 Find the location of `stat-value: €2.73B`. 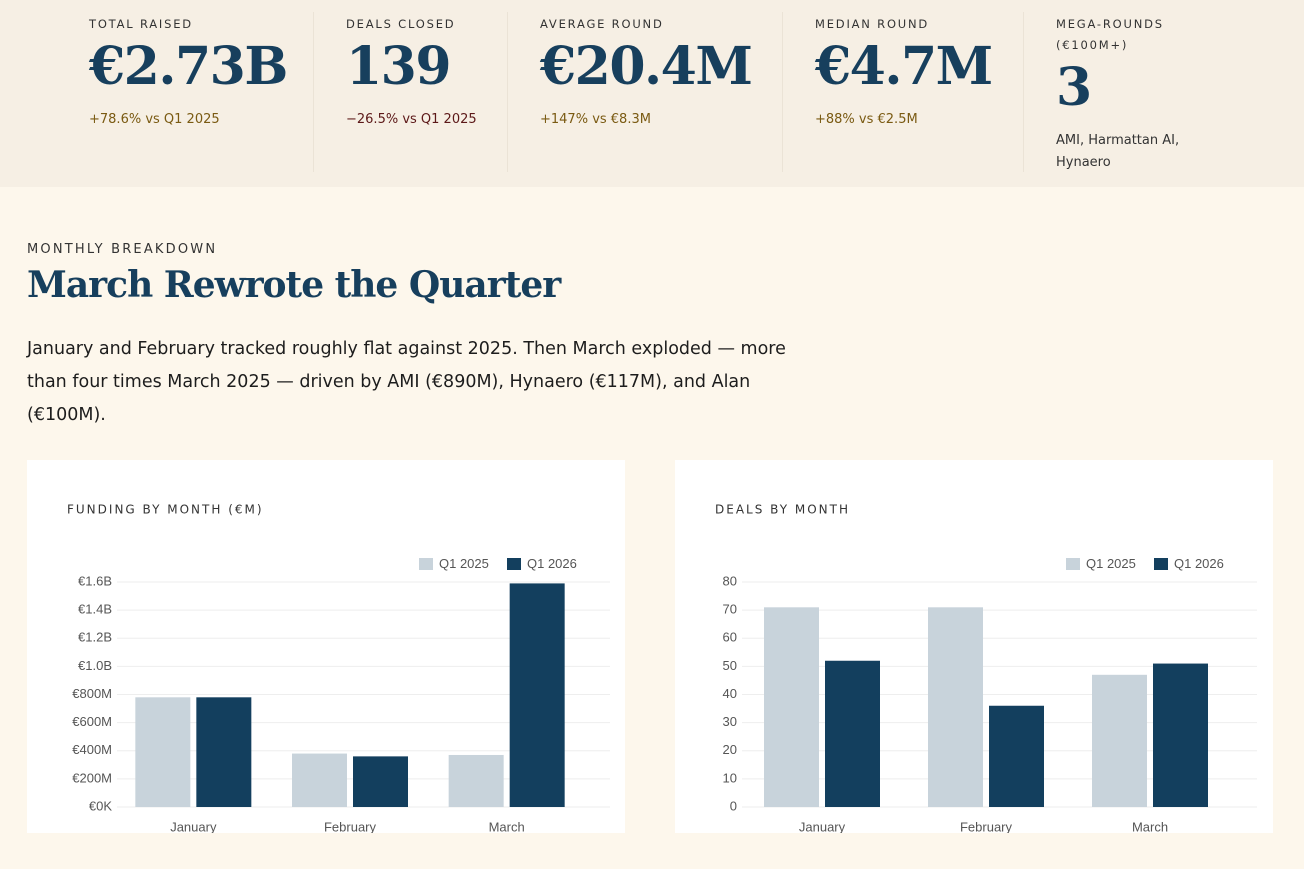

stat-value: €2.73B is located at coordinates (188, 66).